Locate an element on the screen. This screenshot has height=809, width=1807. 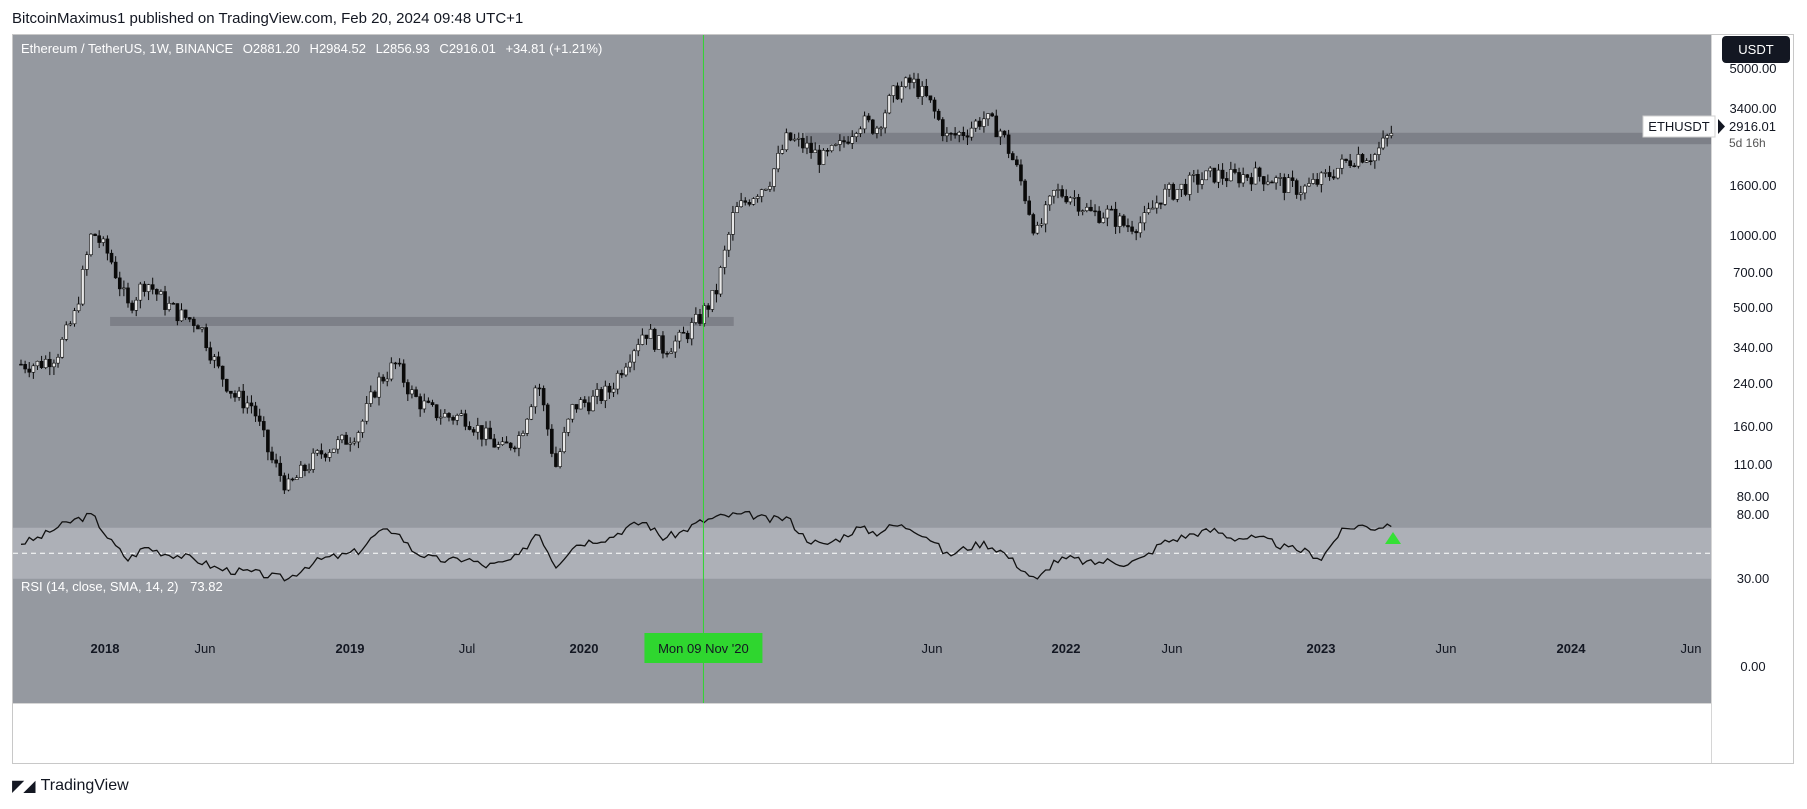
close-value: 2916.01 is located at coordinates (472, 48).